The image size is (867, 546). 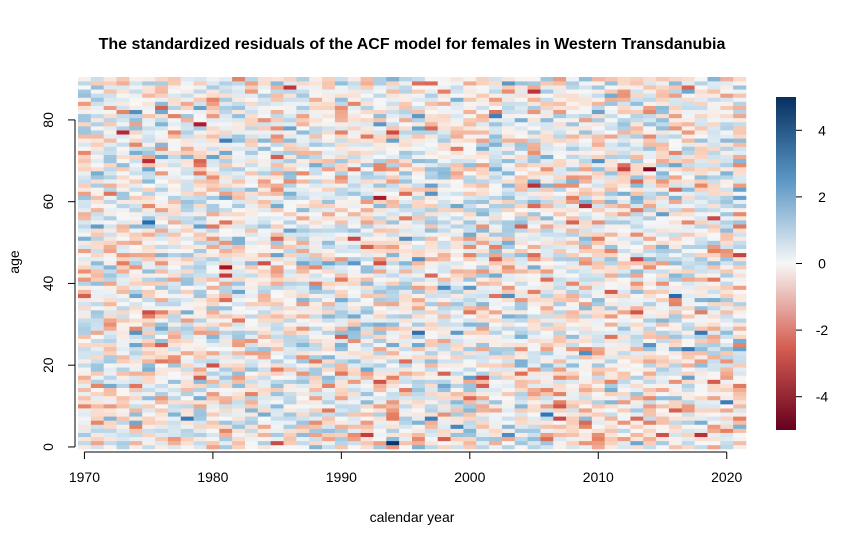 I want to click on x-tick-label: 2020, so click(x=726, y=477).